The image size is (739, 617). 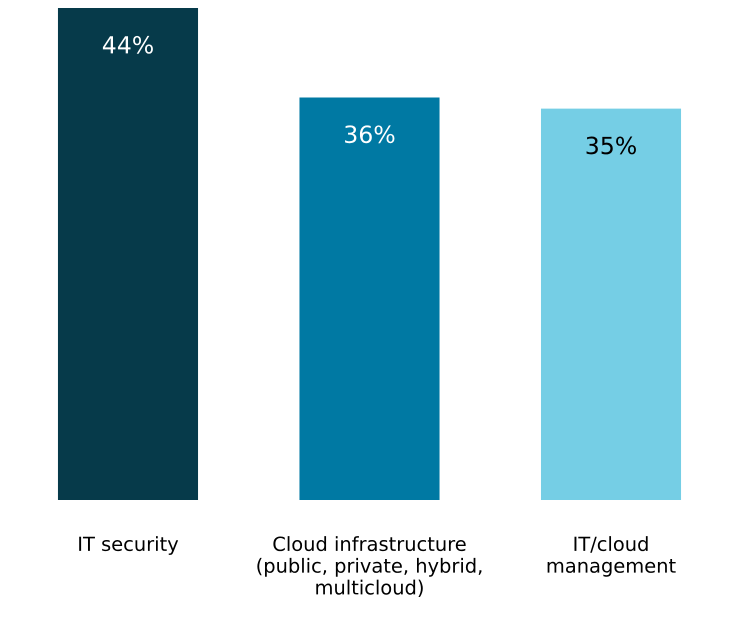 I want to click on data-label: 36%, so click(x=369, y=134).